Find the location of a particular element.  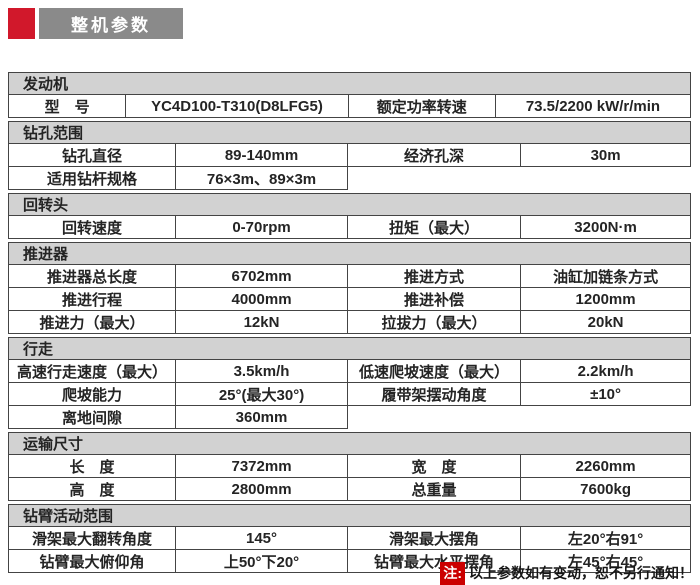

table-row: 发动机 is located at coordinates (349, 83).